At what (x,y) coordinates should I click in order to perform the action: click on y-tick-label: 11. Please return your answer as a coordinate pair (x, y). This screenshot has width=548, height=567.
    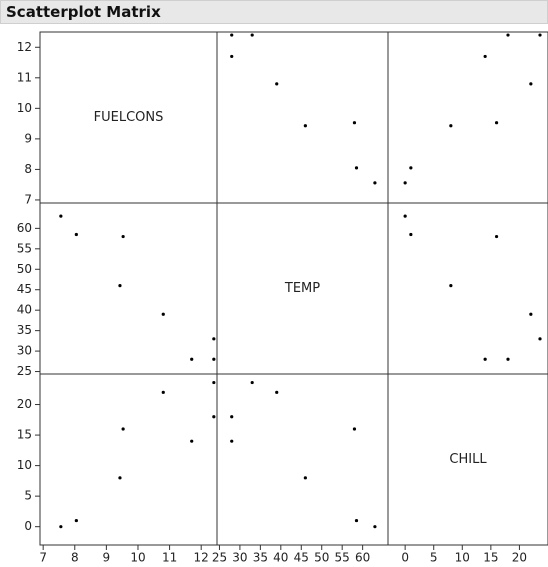
    Looking at the image, I should click on (24, 77).